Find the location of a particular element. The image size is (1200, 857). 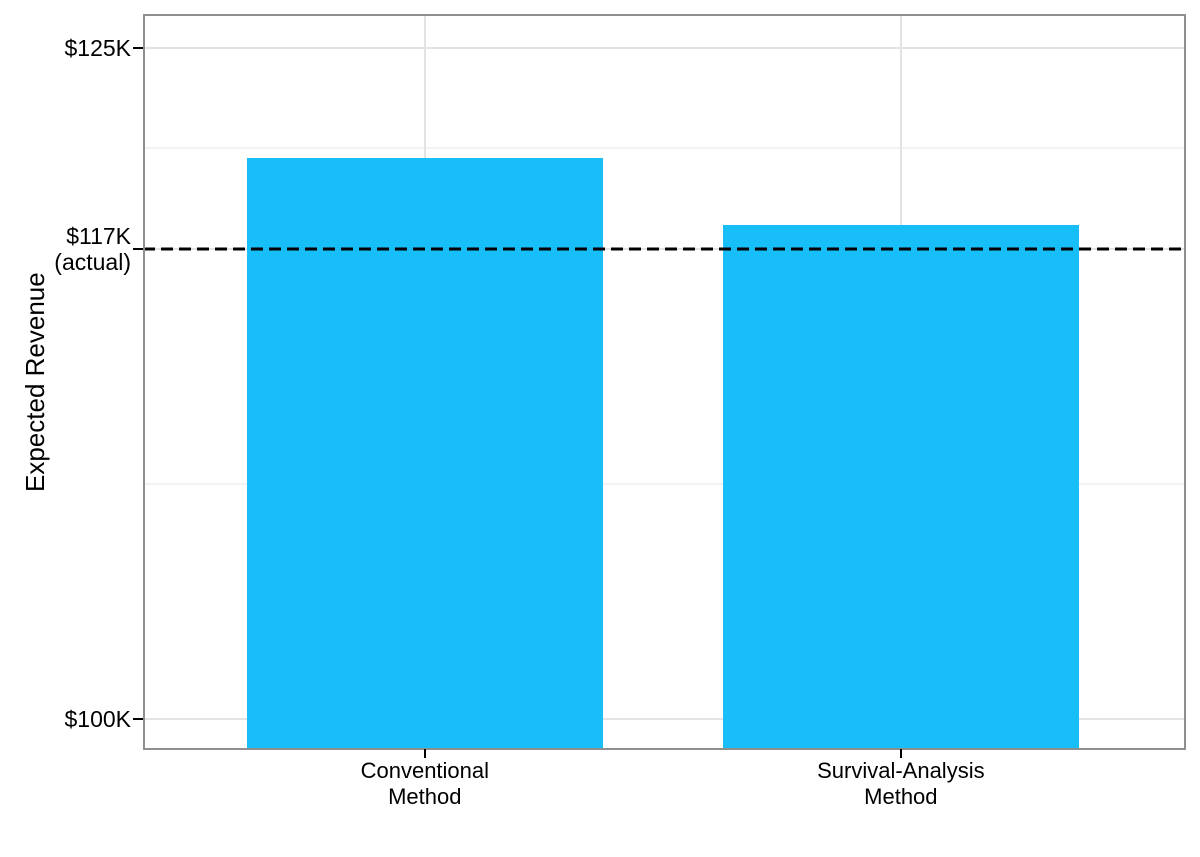

x-axis-tick-label-line: Survival-Analysis is located at coordinates (901, 770).